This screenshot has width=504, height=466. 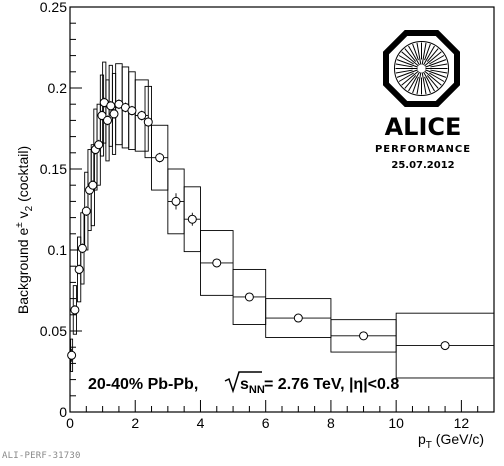 I want to click on alice-logo-date: 25.07.2012, so click(x=422, y=165).